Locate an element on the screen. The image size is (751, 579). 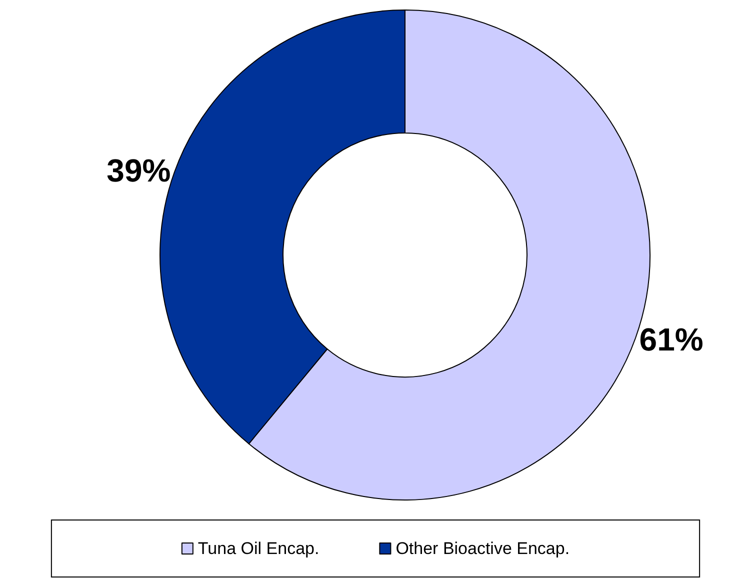
legend-label: Tuna Oil Encap. is located at coordinates (259, 548).